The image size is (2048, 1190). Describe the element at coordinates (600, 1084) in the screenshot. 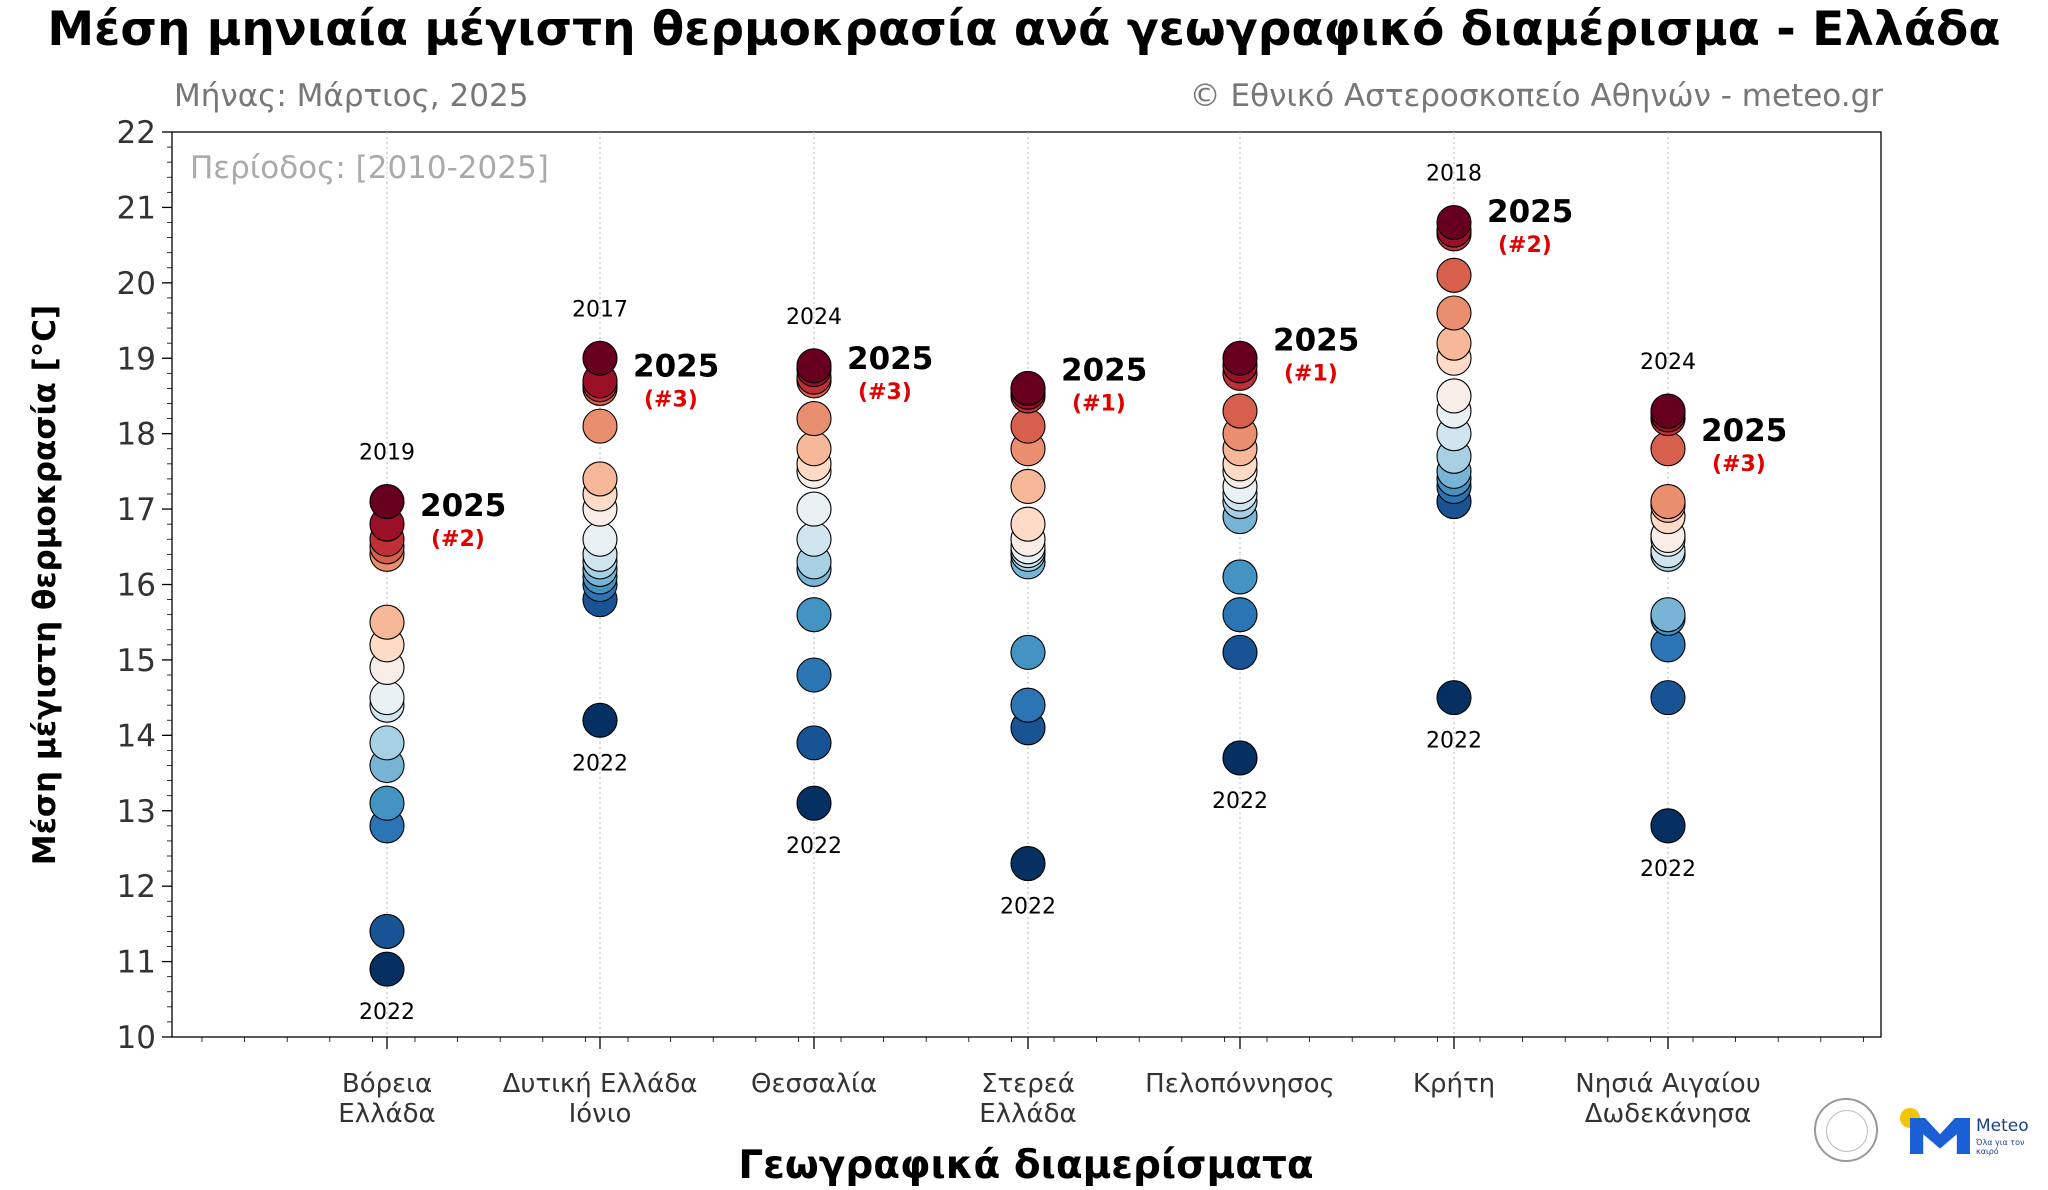

I see `x-tick-label: Δυτική Ελλάδα` at that location.